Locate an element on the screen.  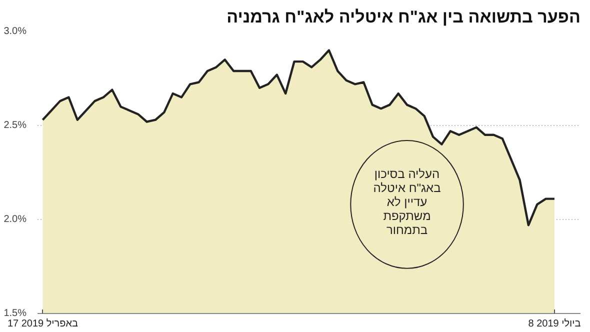
y-tick-label: 2.5% is located at coordinates (15, 125).